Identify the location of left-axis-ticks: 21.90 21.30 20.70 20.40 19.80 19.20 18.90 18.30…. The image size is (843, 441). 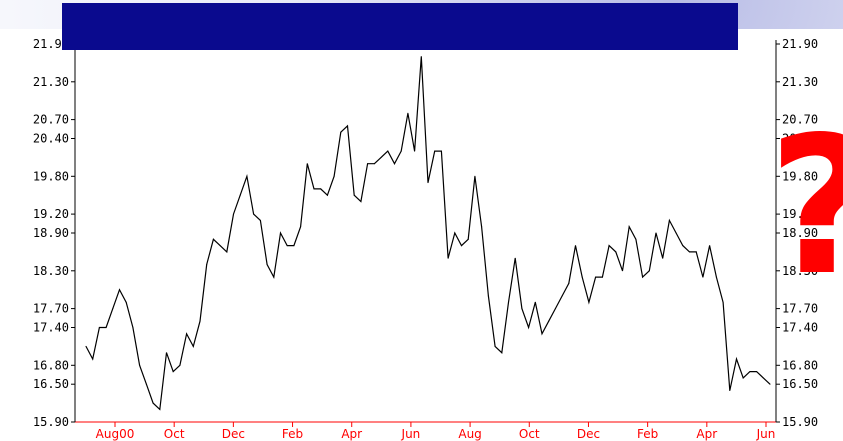
(54, 233).